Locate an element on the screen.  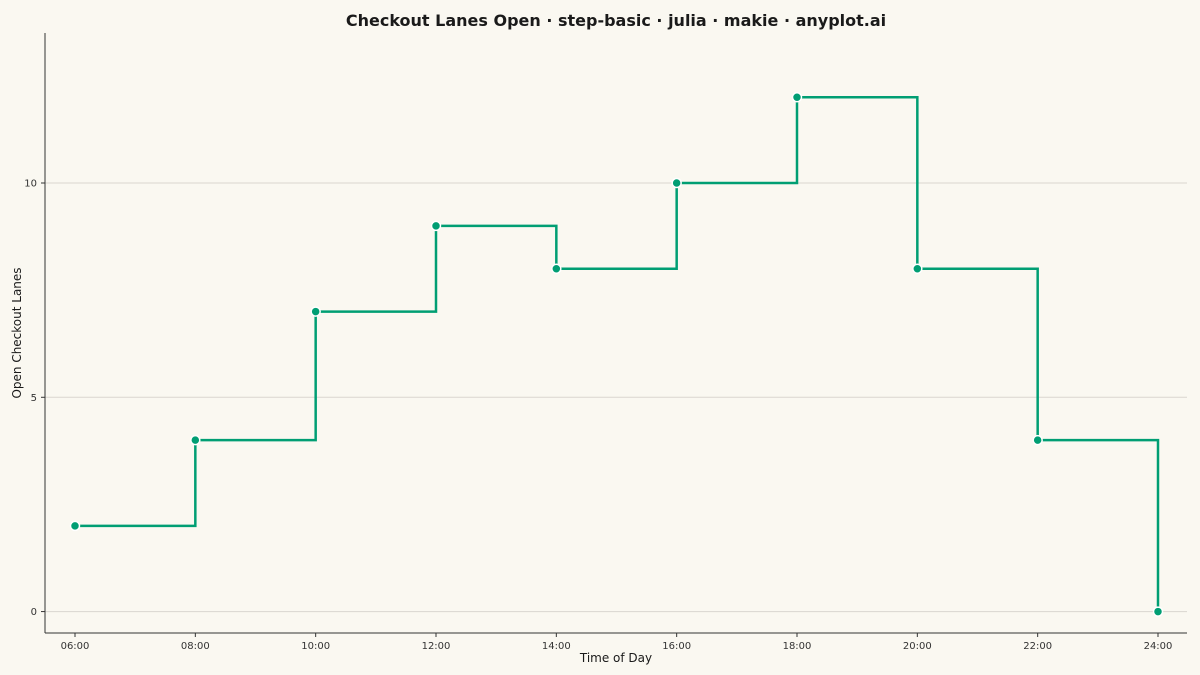
y-axis-label: Open Checkout Lanes is located at coordinates (17, 332).